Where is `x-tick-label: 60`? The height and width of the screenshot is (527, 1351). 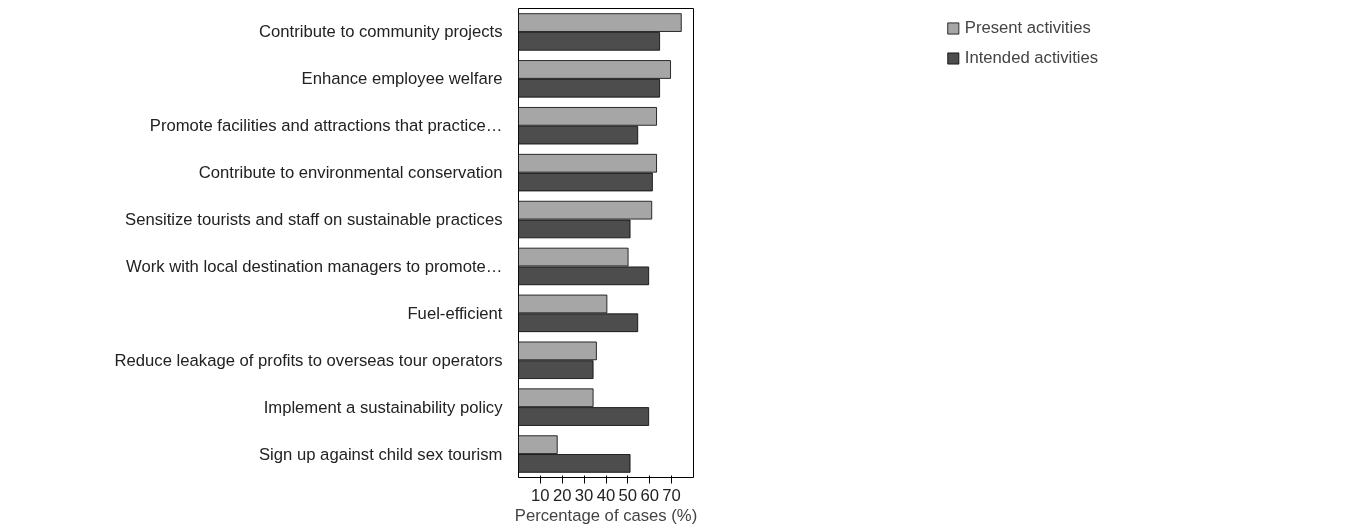
x-tick-label: 60 is located at coordinates (650, 495).